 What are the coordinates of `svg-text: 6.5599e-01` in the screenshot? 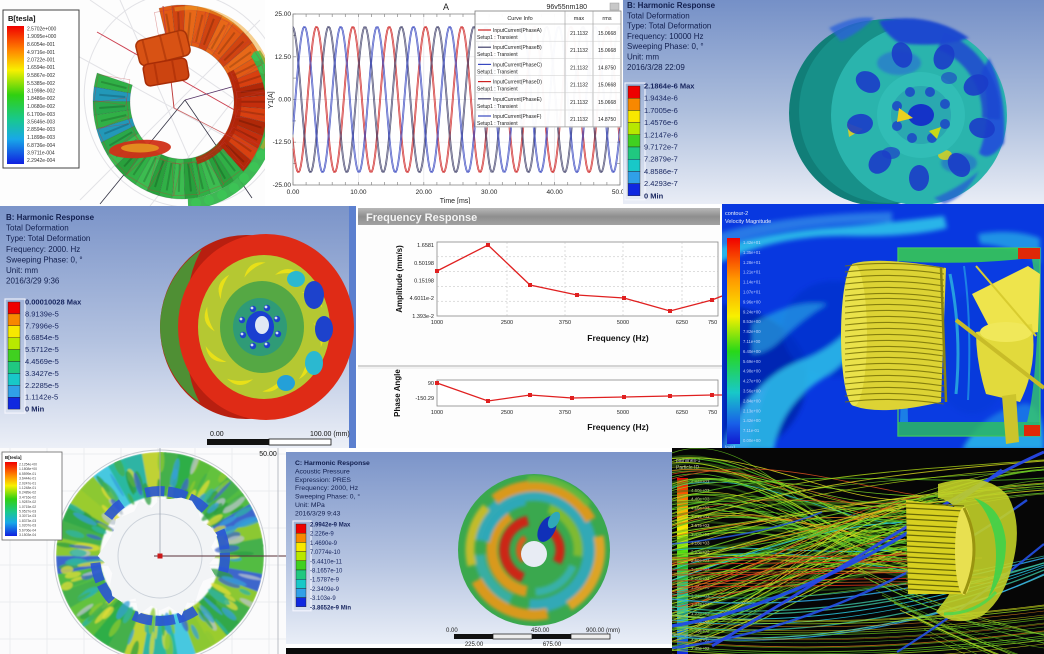 It's located at (27, 474).